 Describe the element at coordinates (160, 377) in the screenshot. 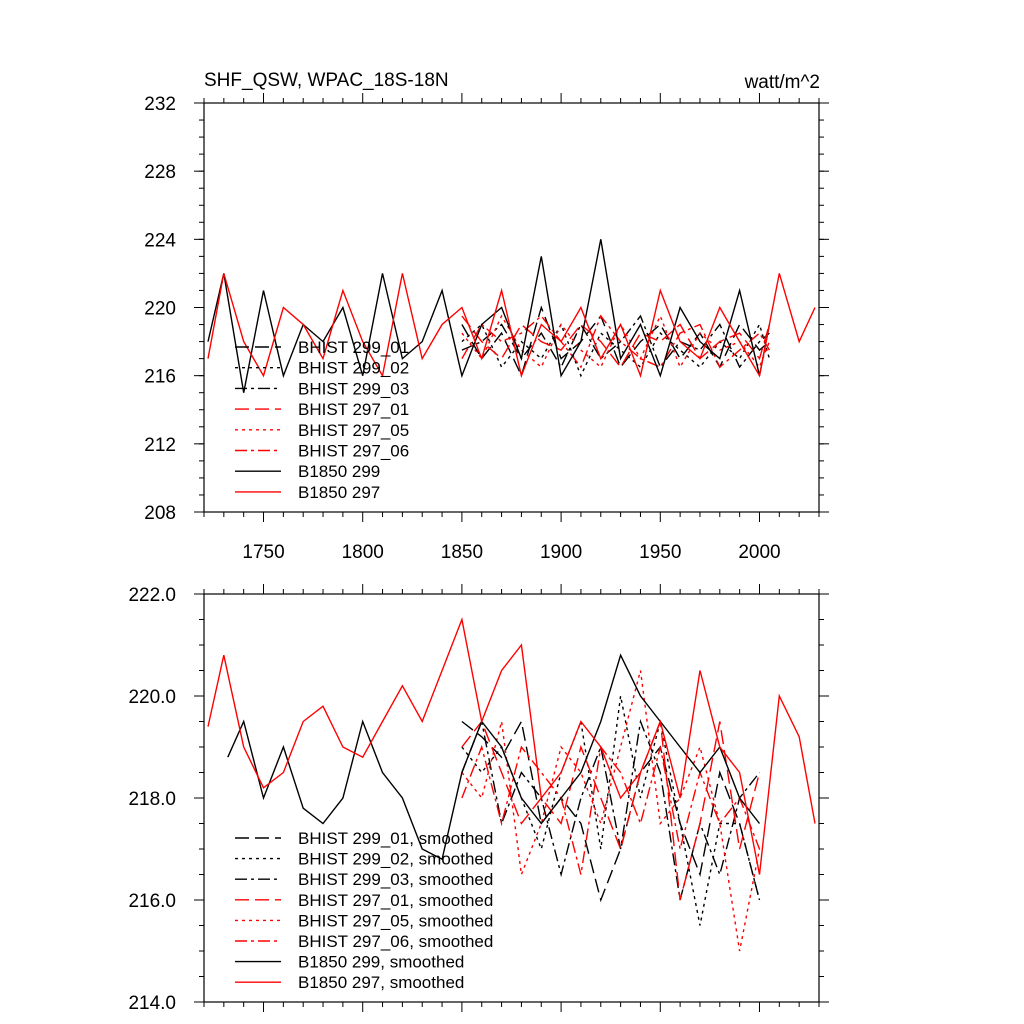

I see `y-tick-label: 216` at that location.